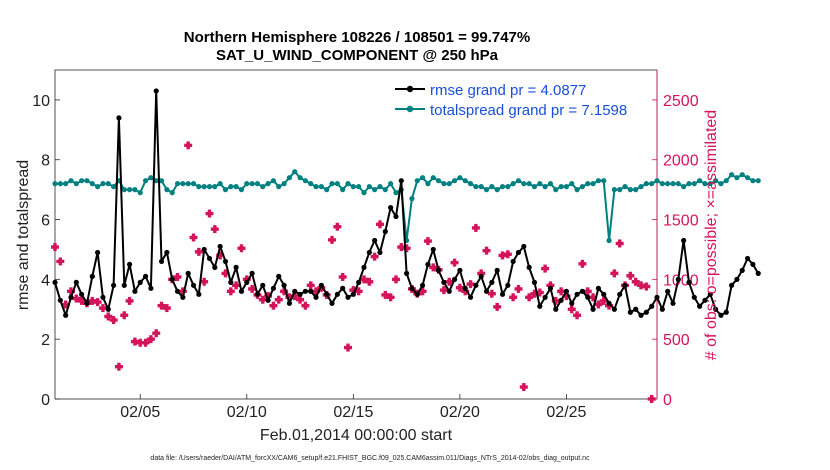 The height and width of the screenshot is (470, 830). I want to click on y-right-tick-label: 1500, so click(681, 221).